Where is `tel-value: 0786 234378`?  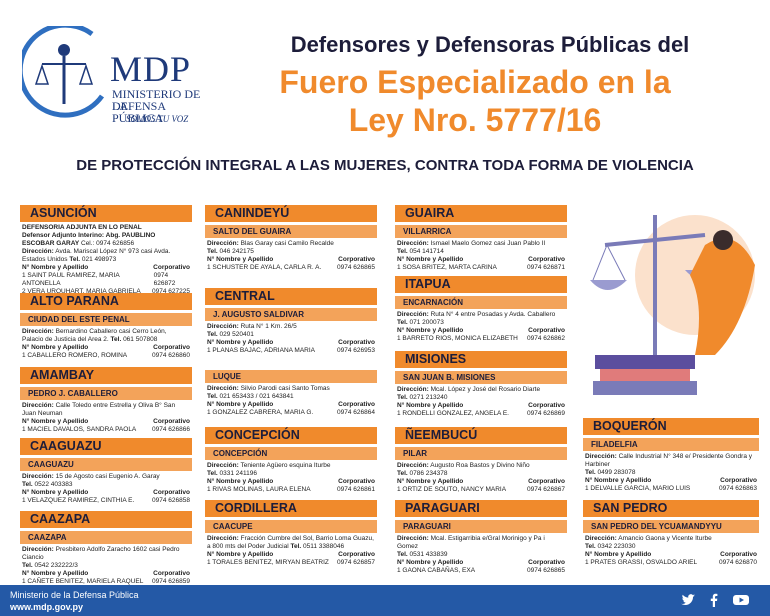 tel-value: 0786 234378 is located at coordinates (428, 473).